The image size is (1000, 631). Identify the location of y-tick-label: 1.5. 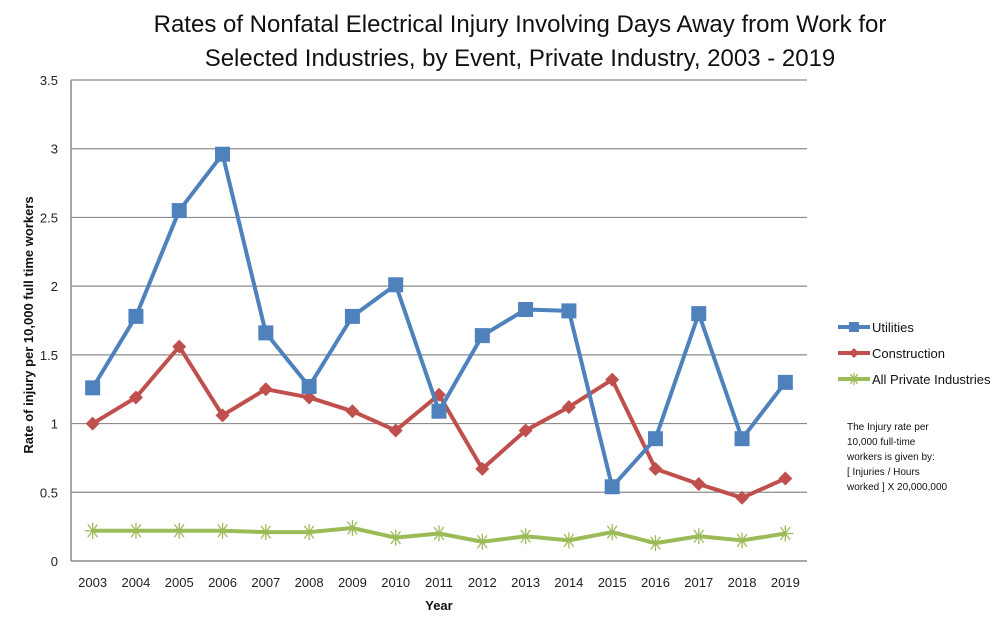
(49, 355).